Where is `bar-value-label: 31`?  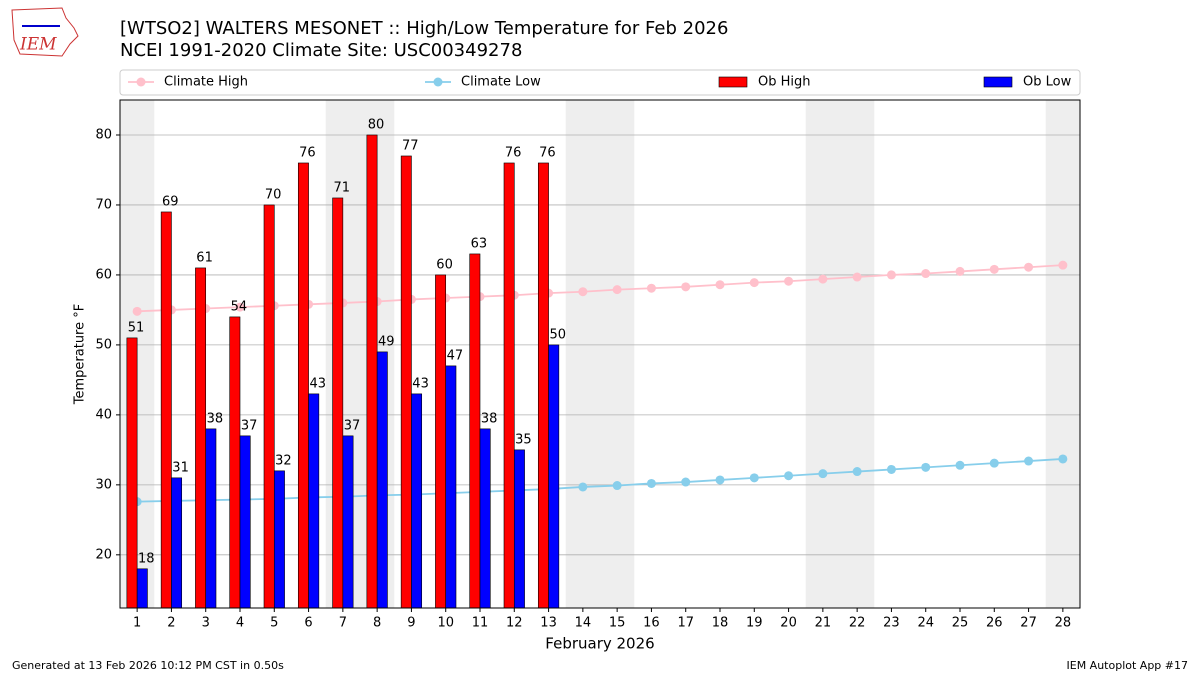
bar-value-label: 31 is located at coordinates (180, 467).